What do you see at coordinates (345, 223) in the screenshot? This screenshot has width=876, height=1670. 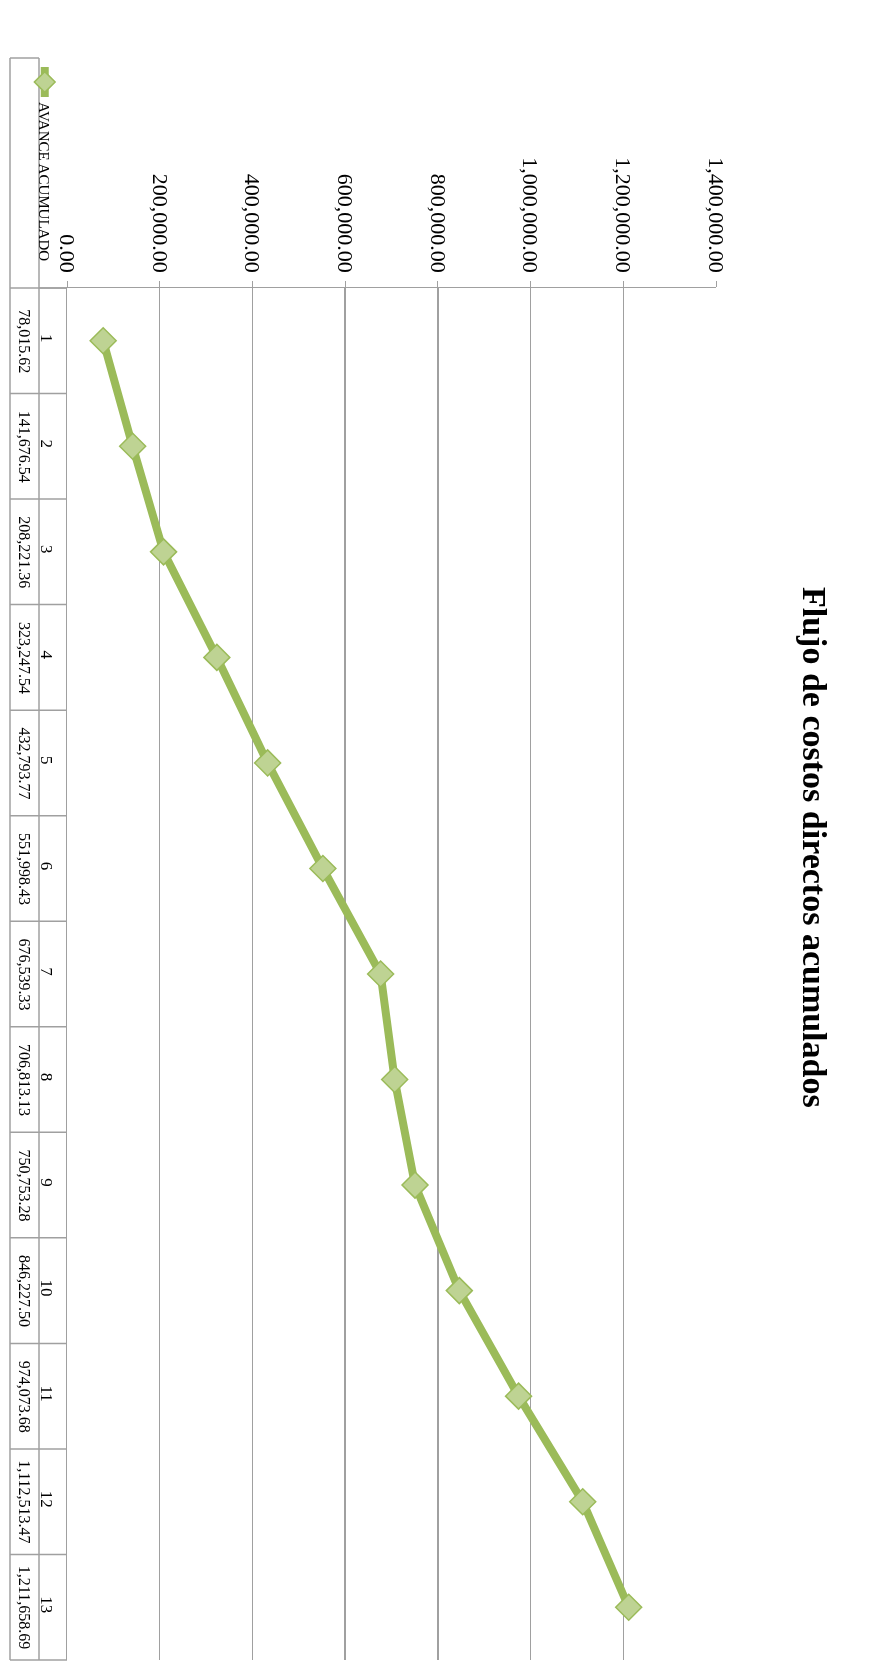 I see `x-tick-label: 600,000.00` at bounding box center [345, 223].